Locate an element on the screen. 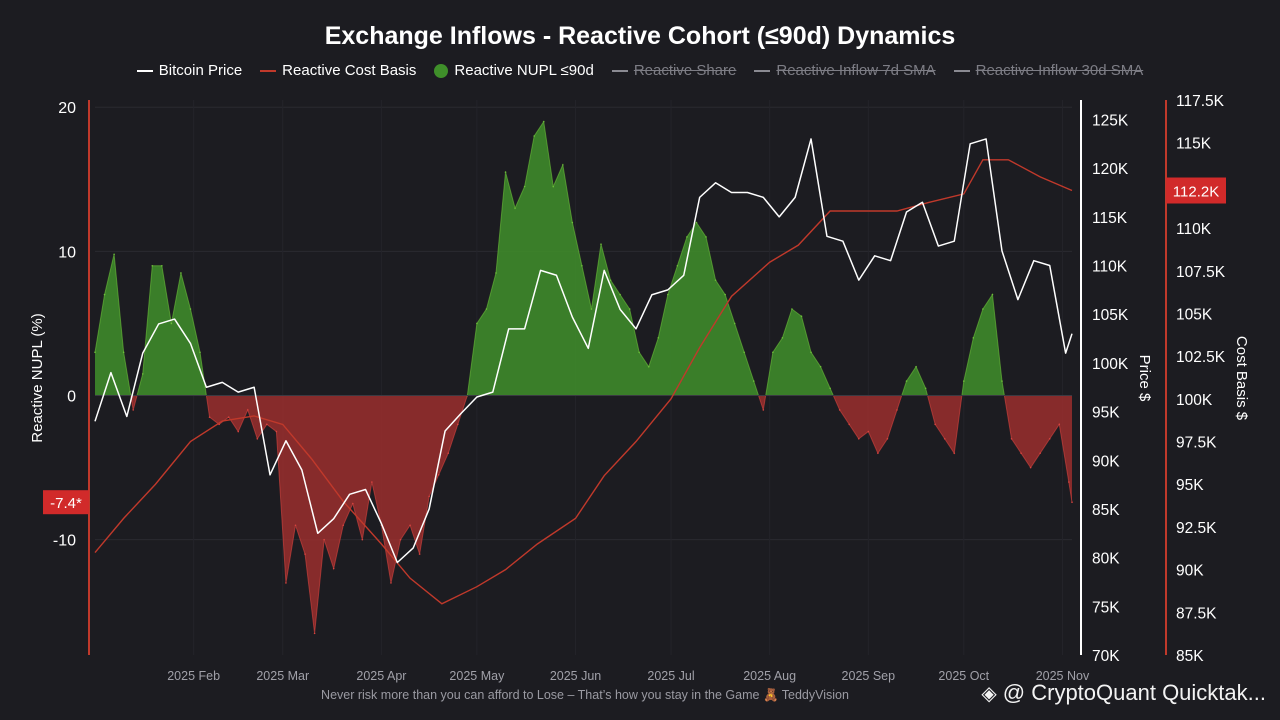 The image size is (1280, 720). cost-tick-label: 92.5K is located at coordinates (1196, 528).